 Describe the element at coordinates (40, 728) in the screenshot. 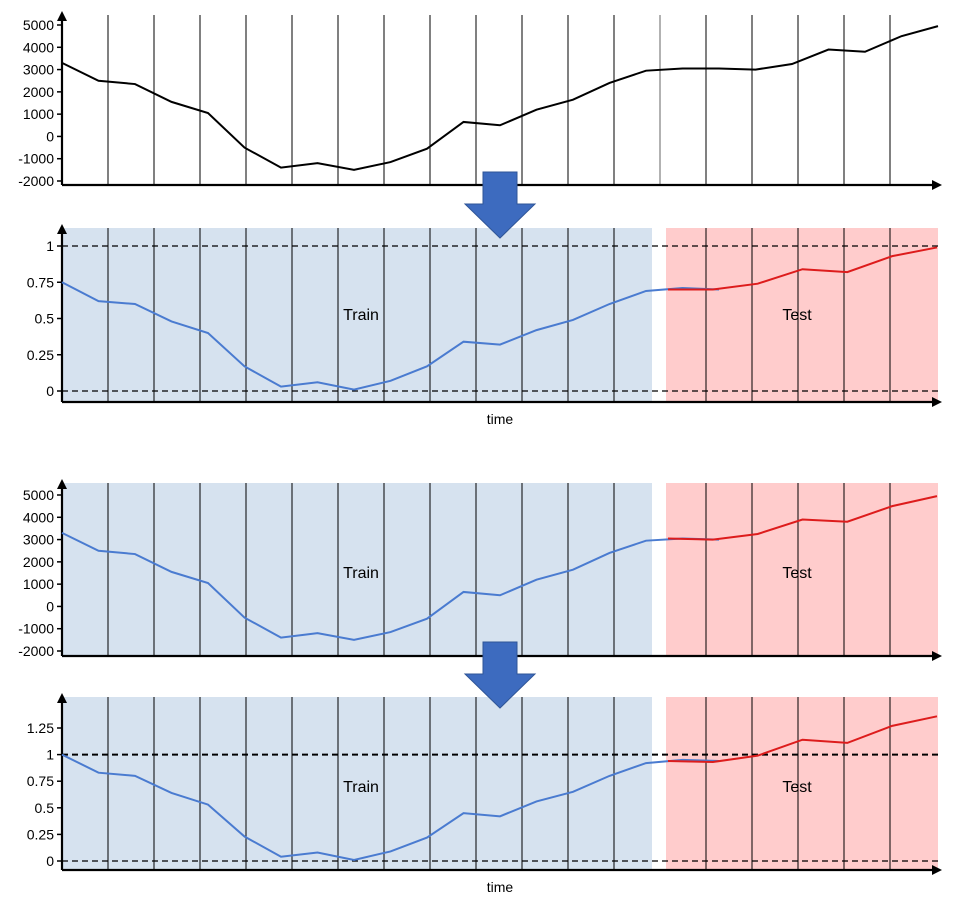

I see `y-tick-label: 1.25` at that location.